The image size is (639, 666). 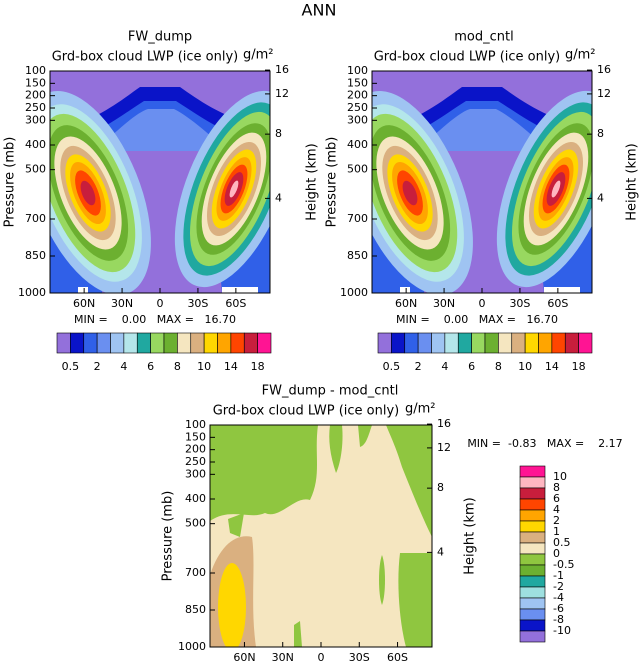 What do you see at coordinates (544, 443) in the screenshot?
I see `stats-label: MIN = -0.83 MAX = 2.17` at bounding box center [544, 443].